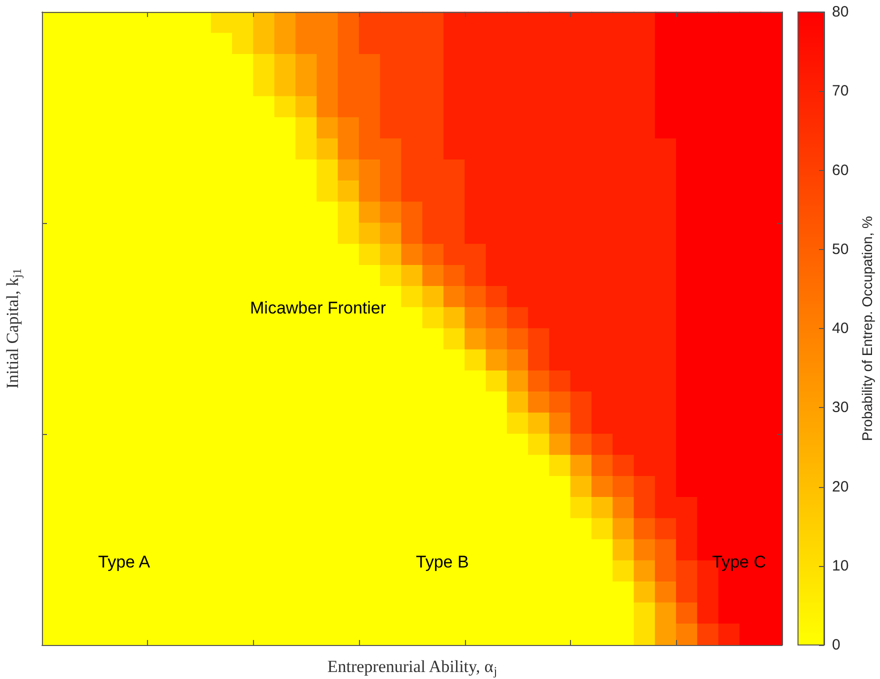  What do you see at coordinates (442, 562) in the screenshot?
I see `annotation: Type B` at bounding box center [442, 562].